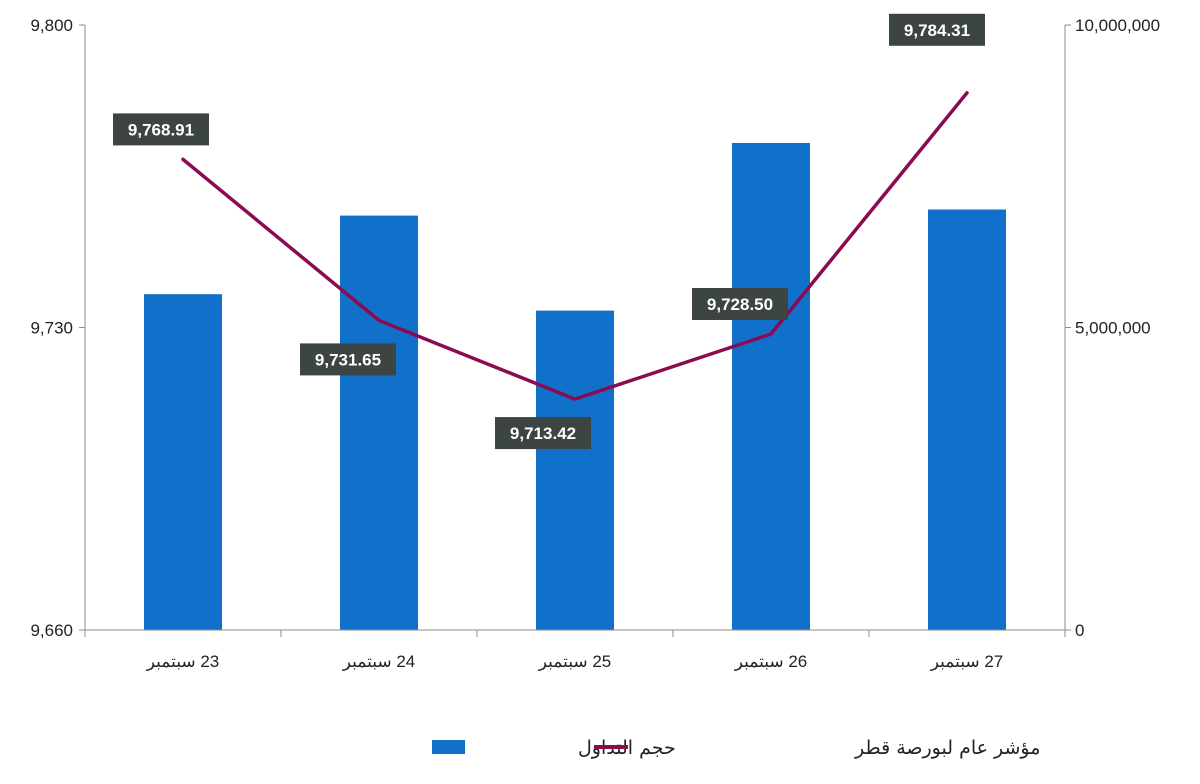 The height and width of the screenshot is (784, 1200). What do you see at coordinates (51, 630) in the screenshot?
I see `left-tick-label: 9,660` at bounding box center [51, 630].